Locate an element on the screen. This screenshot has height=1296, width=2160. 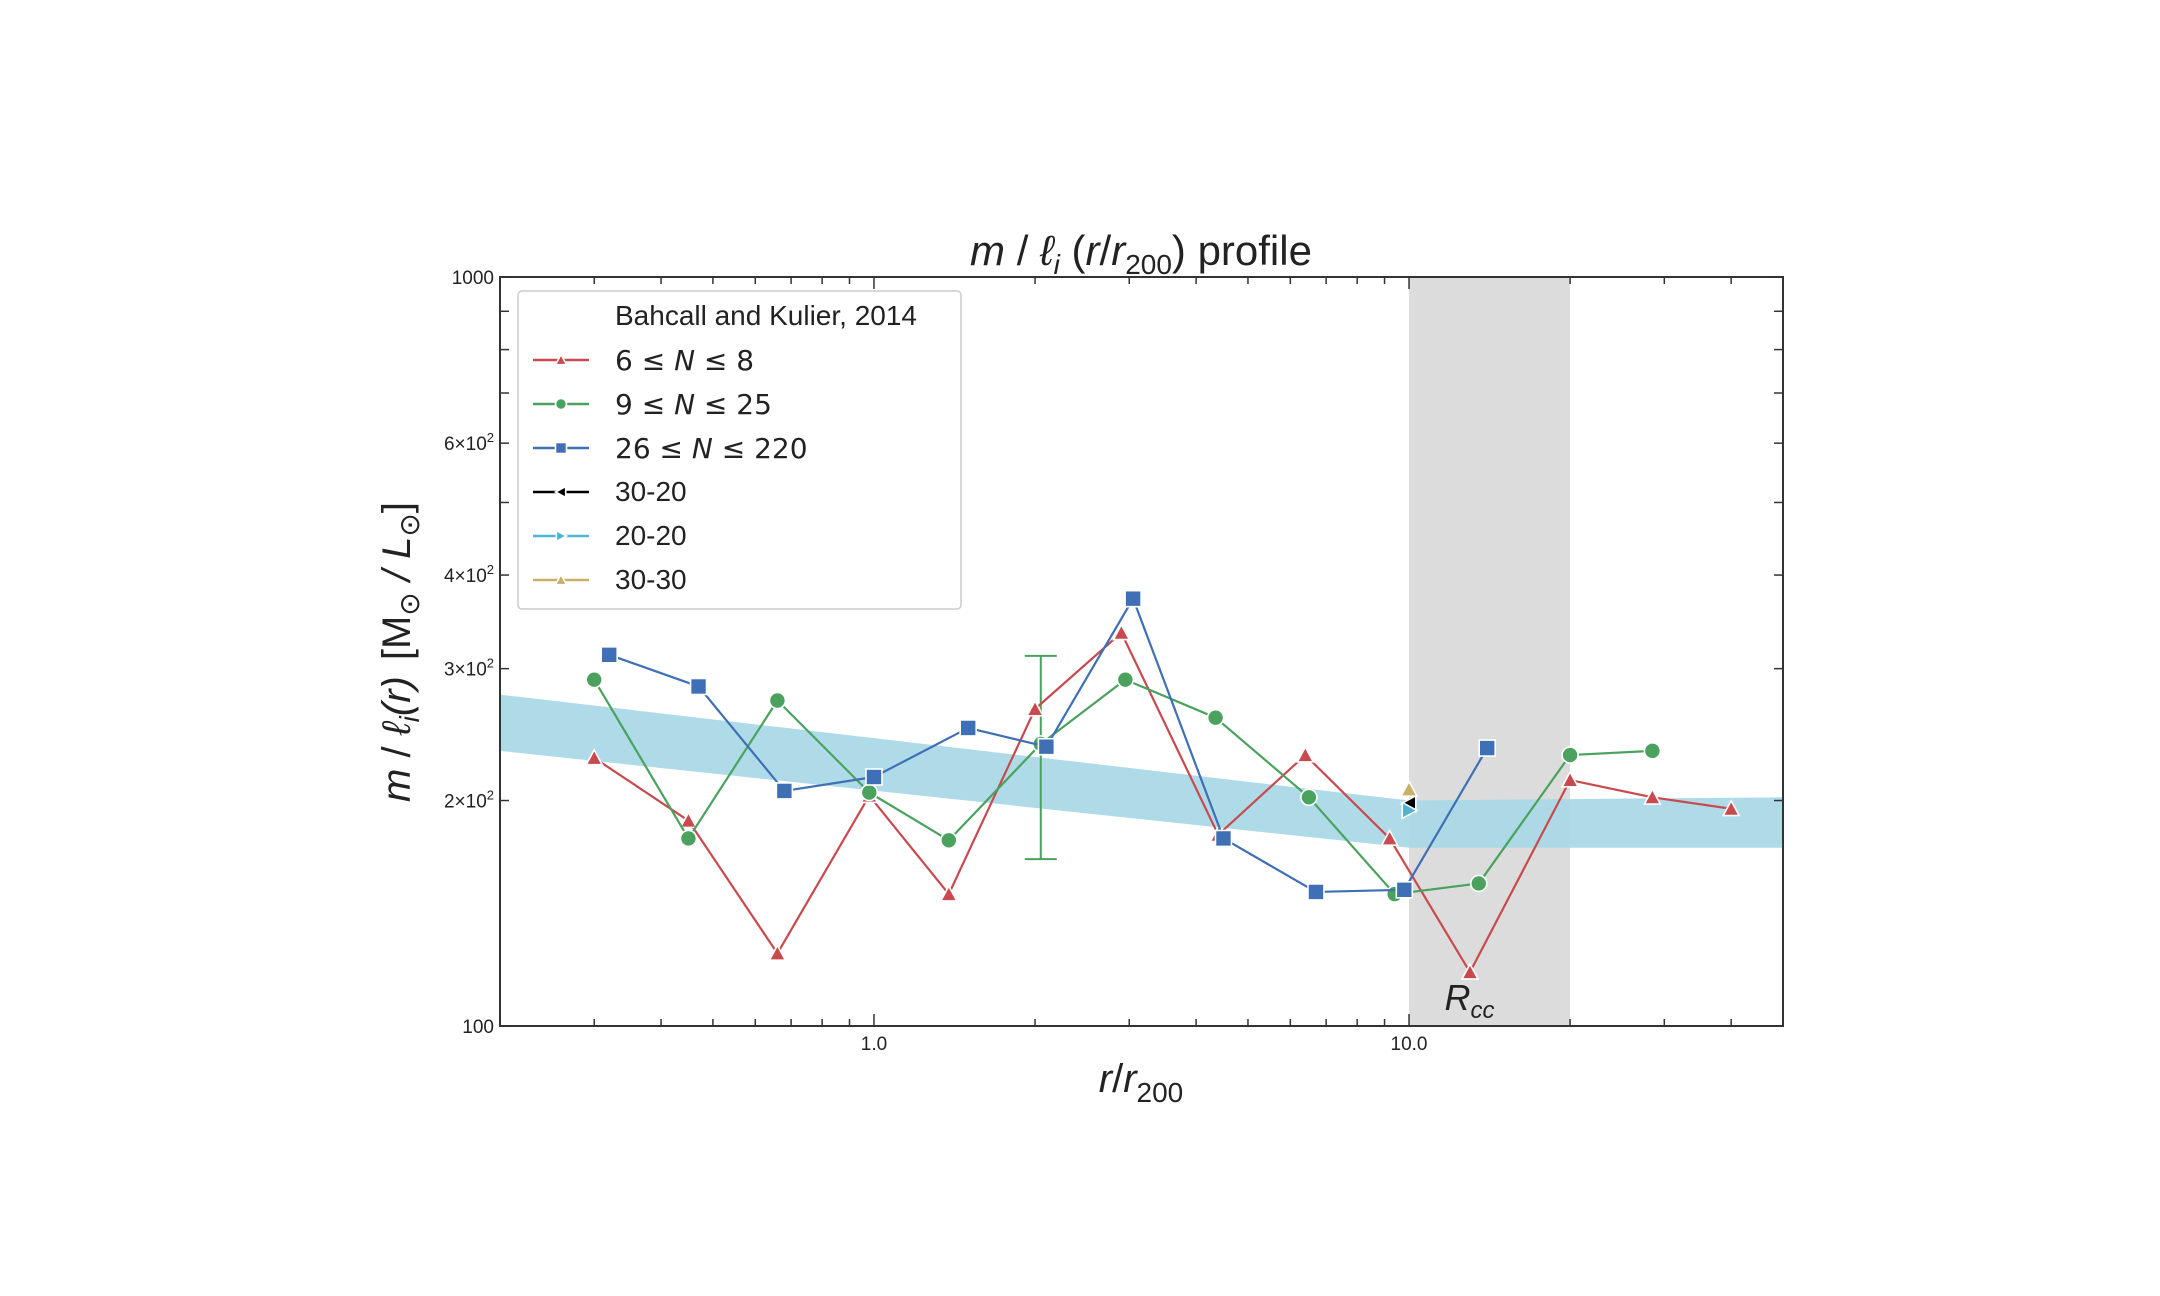
y-tick-label: 1000 is located at coordinates (473, 278).